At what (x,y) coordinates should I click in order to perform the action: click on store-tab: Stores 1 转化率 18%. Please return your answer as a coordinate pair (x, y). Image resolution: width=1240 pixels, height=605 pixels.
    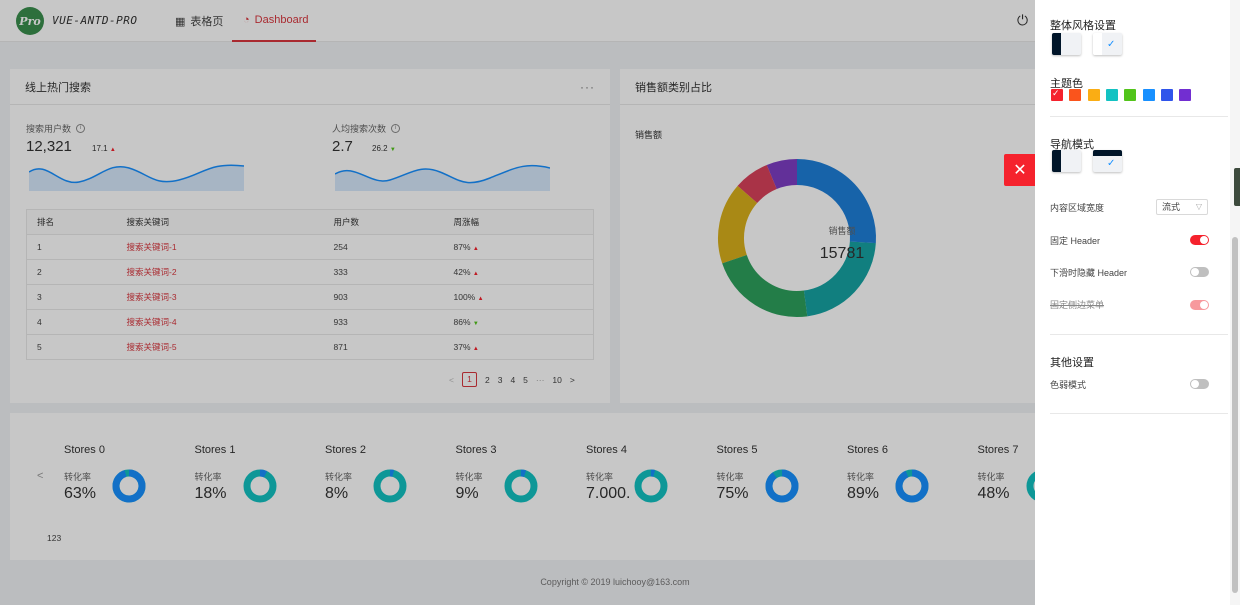
    Looking at the image, I should click on (260, 484).